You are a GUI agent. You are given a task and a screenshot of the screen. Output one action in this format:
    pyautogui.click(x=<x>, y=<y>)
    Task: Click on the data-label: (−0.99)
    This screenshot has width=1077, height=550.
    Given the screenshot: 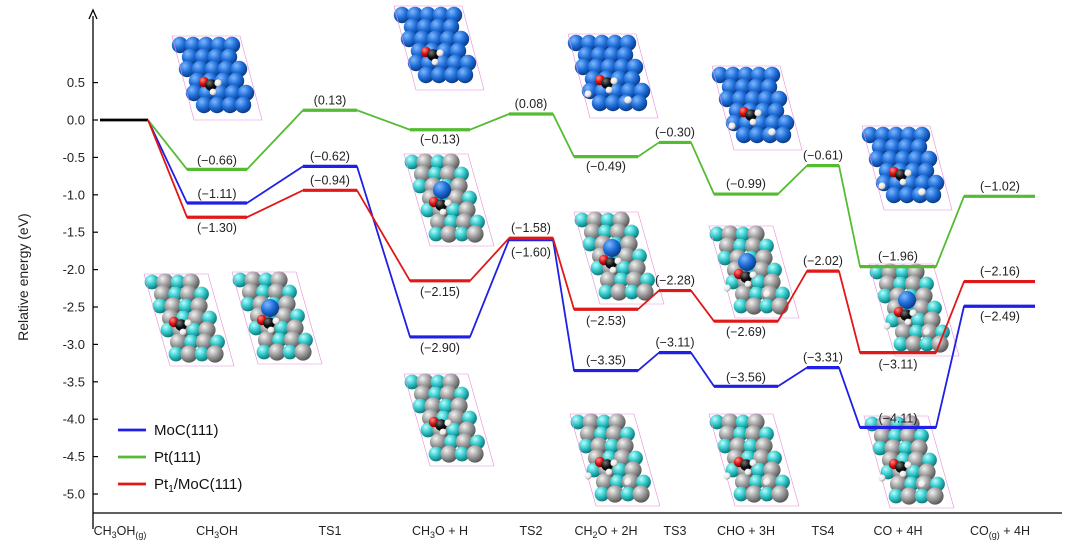 What is the action you would take?
    pyautogui.click(x=746, y=184)
    